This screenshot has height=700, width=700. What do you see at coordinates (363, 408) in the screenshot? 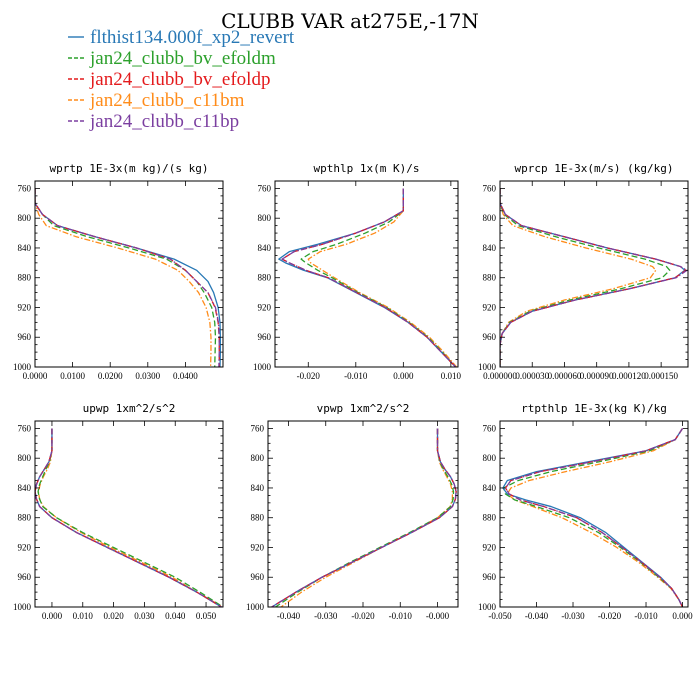
I see `panel-title: vpwp 1xm^2/s^2` at bounding box center [363, 408].